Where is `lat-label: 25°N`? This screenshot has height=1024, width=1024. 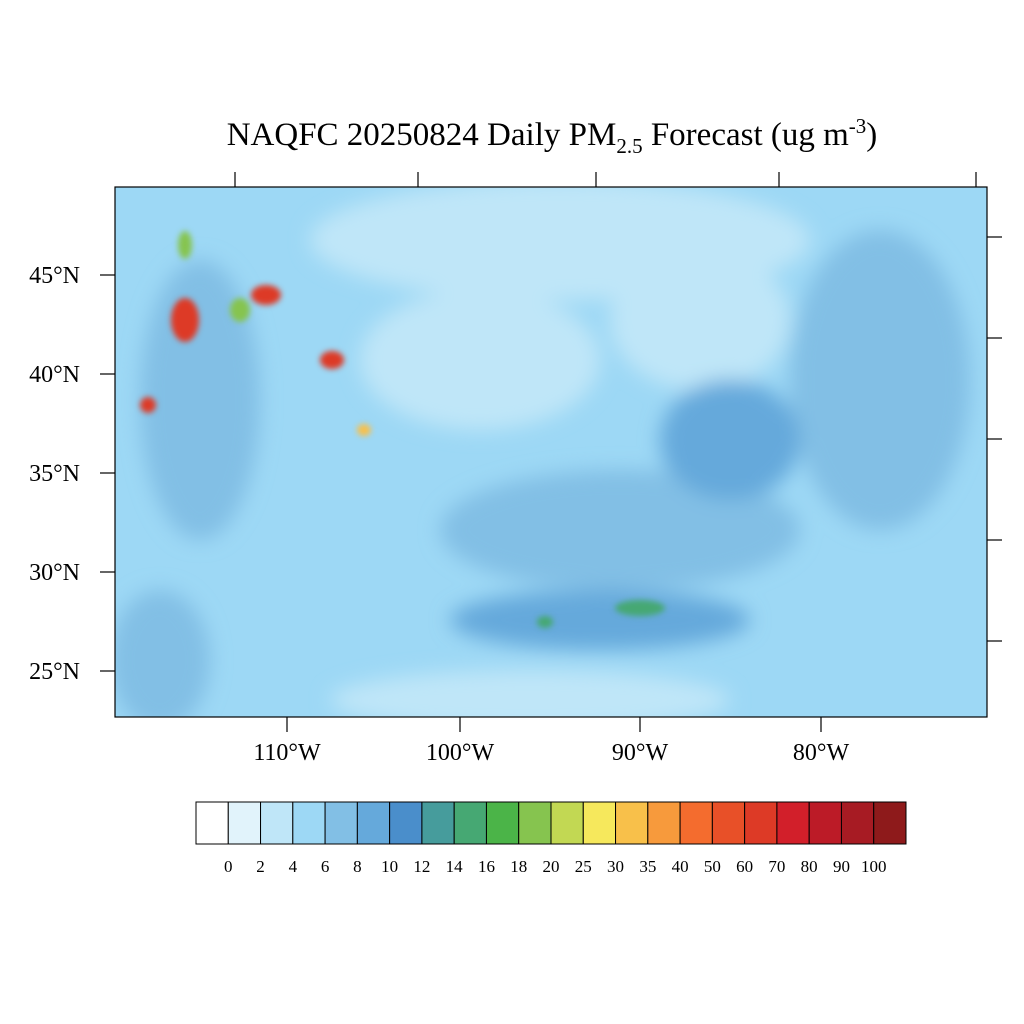
lat-label: 25°N is located at coordinates (54, 672).